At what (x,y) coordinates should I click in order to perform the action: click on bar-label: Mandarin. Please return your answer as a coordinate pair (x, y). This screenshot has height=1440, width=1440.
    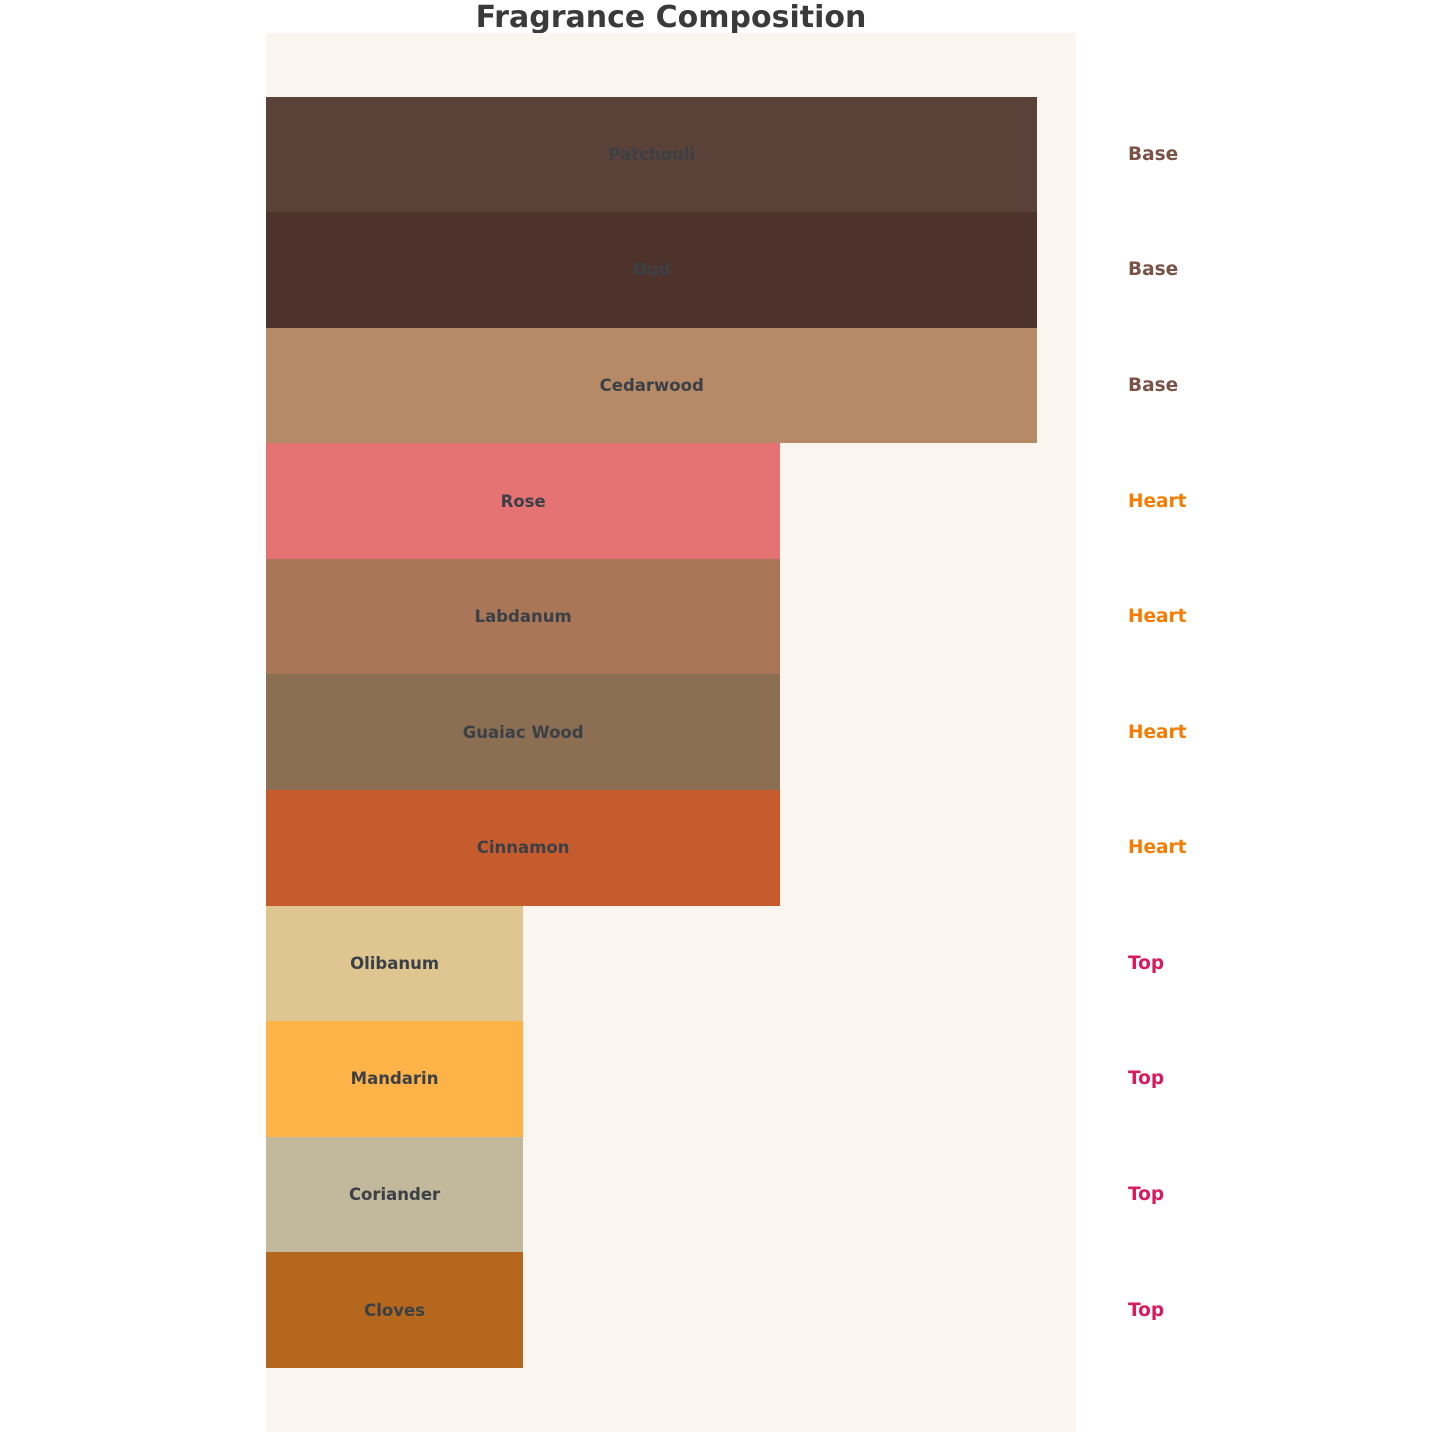
    Looking at the image, I should click on (394, 1079).